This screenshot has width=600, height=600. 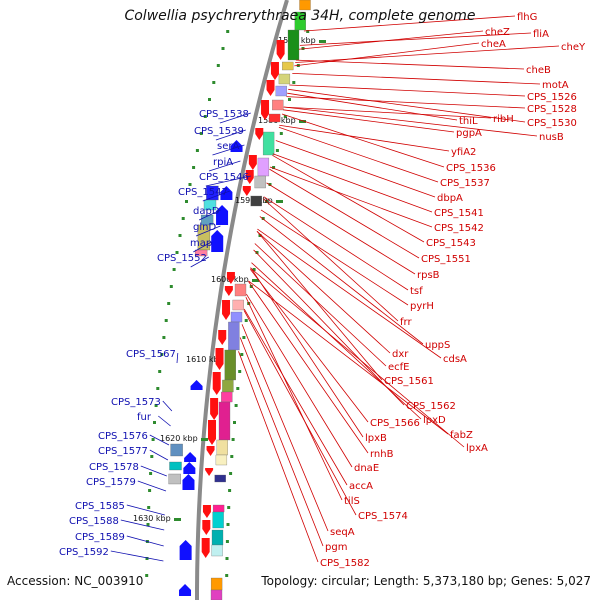 I want to click on reverse-gene-label: CPS_1552, so click(x=182, y=258).